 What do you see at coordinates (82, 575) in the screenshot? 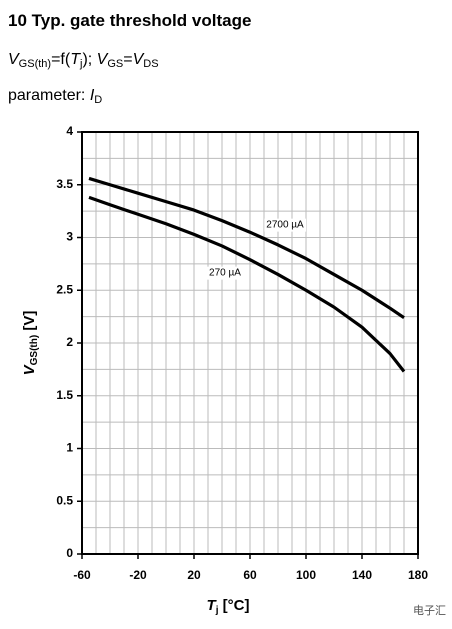
I see `x-tick-label: -60` at bounding box center [82, 575].